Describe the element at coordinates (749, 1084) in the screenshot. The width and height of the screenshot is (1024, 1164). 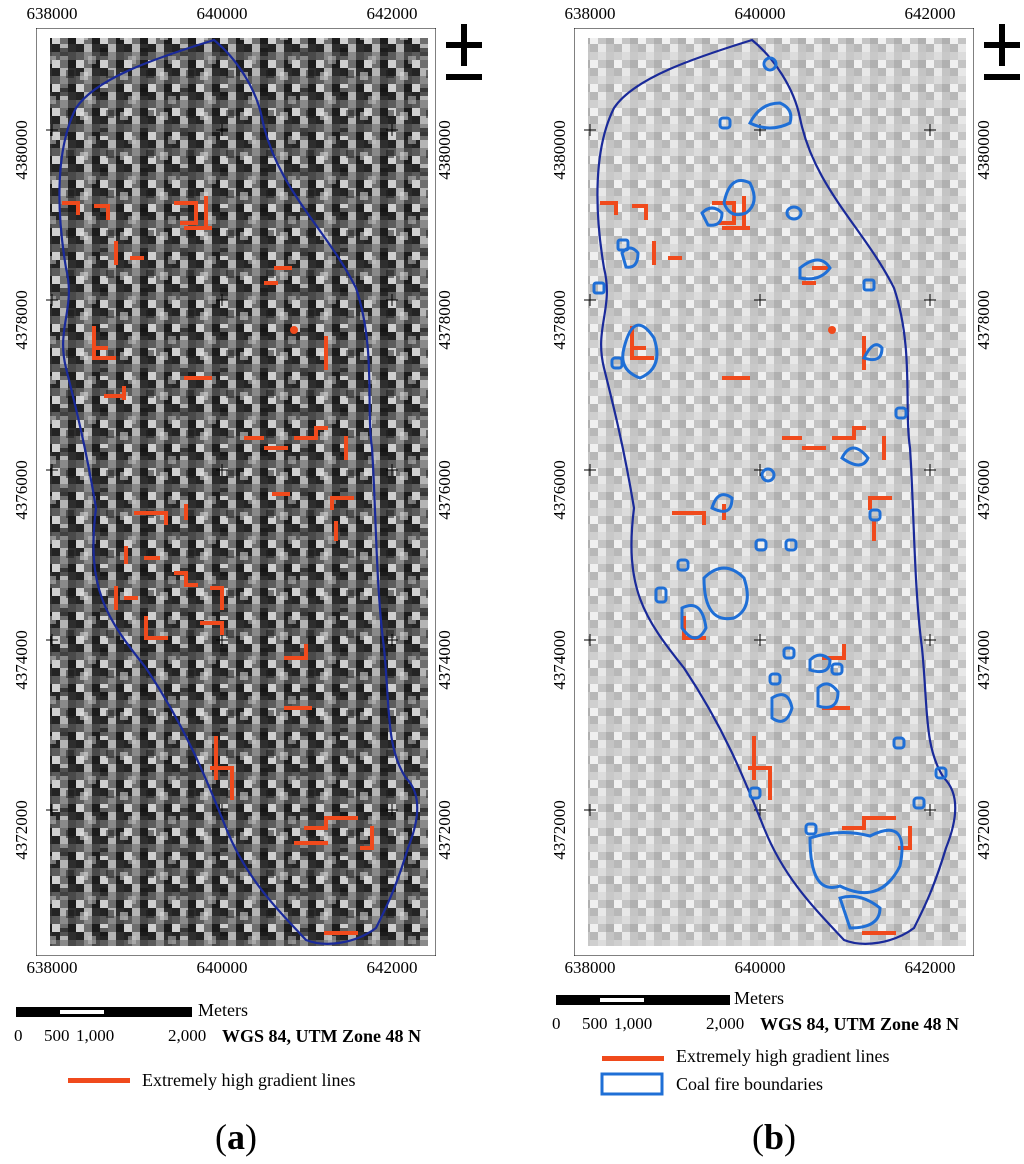
I see `legend-label: Coal fire boundaries` at that location.